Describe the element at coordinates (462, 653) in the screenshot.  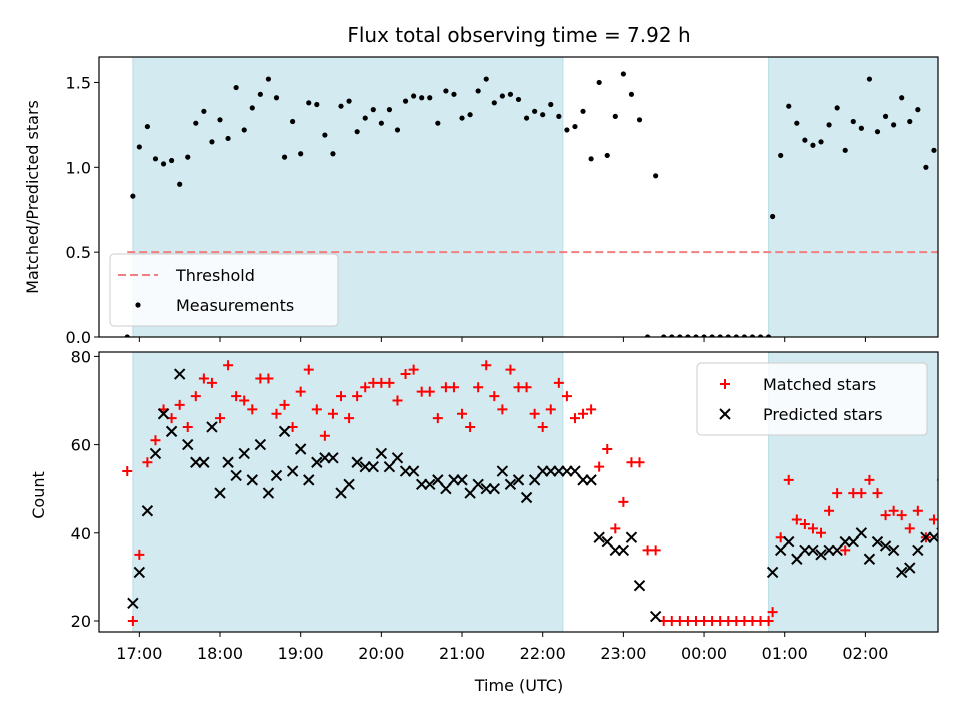
I see `x-tick-label: 21:00` at that location.